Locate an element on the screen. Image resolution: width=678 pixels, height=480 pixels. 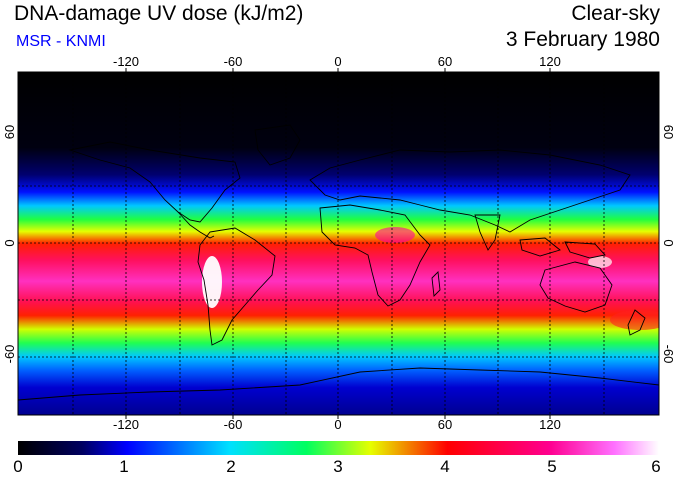
lat-label-left-3: -60 is located at coordinates (9, 354).